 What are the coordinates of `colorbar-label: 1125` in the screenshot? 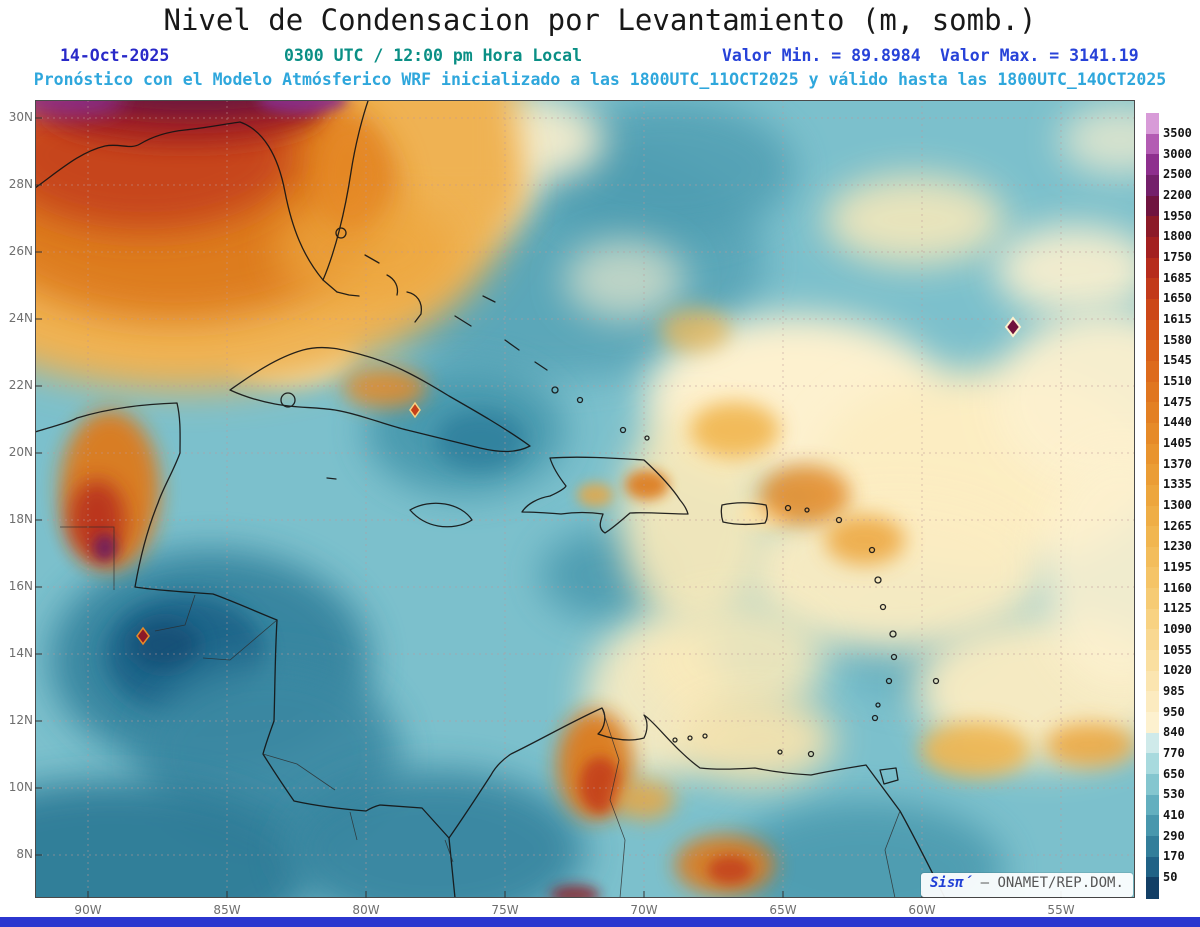 It's located at (1177, 608).